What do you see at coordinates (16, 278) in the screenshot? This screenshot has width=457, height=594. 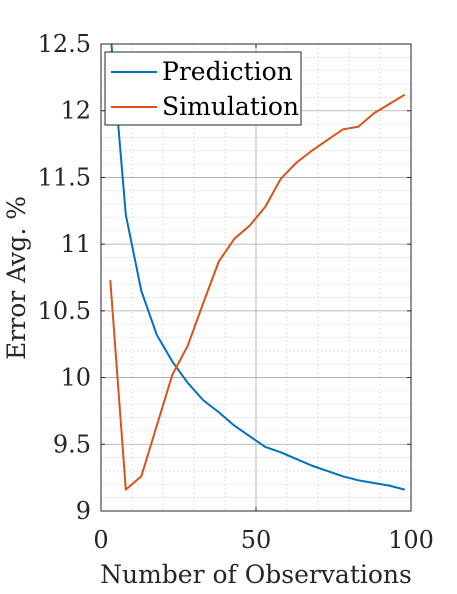 I see `y-axis-label: Error Avg. %` at bounding box center [16, 278].